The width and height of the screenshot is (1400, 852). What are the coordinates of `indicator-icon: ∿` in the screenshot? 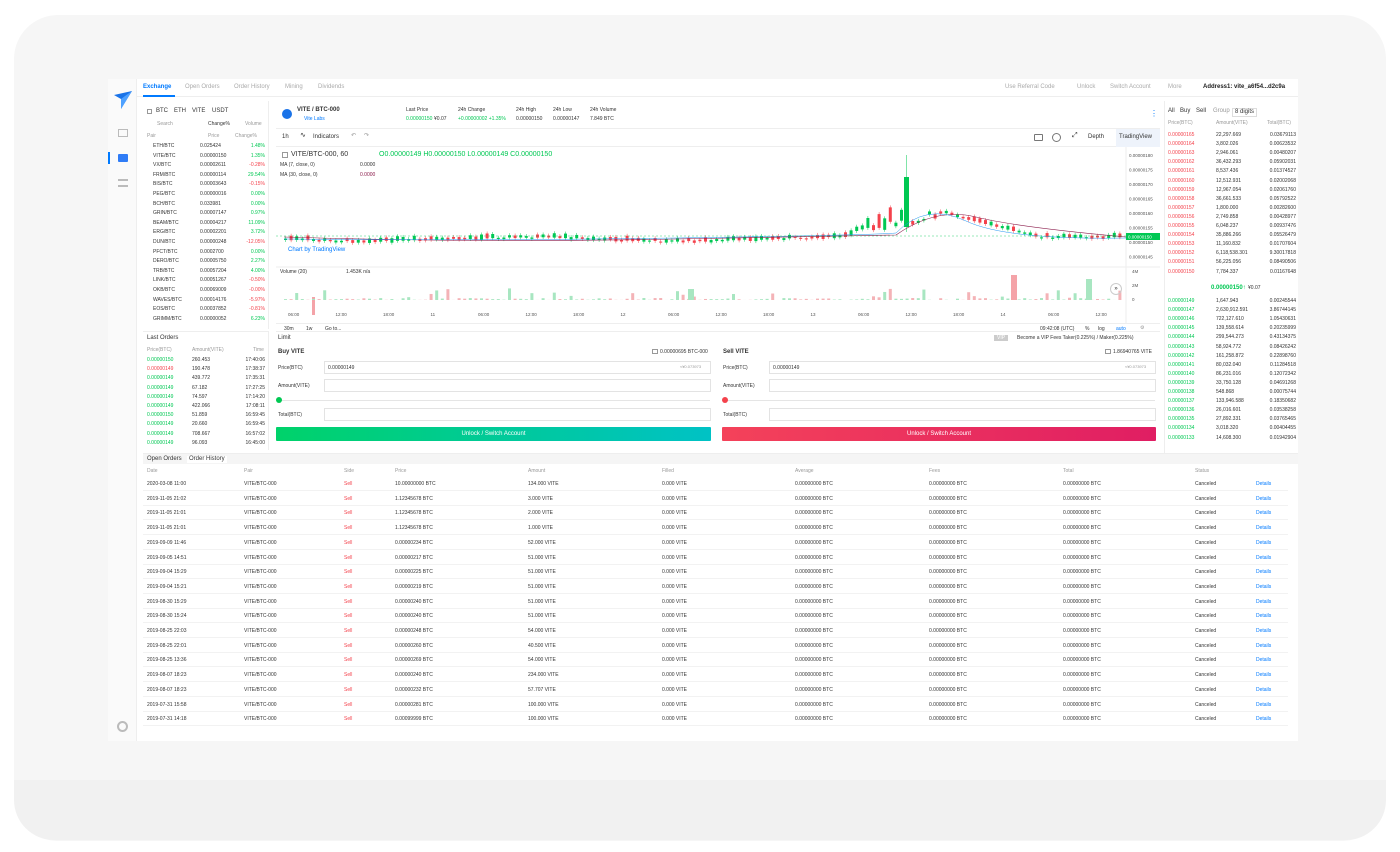 It's located at (303, 135).